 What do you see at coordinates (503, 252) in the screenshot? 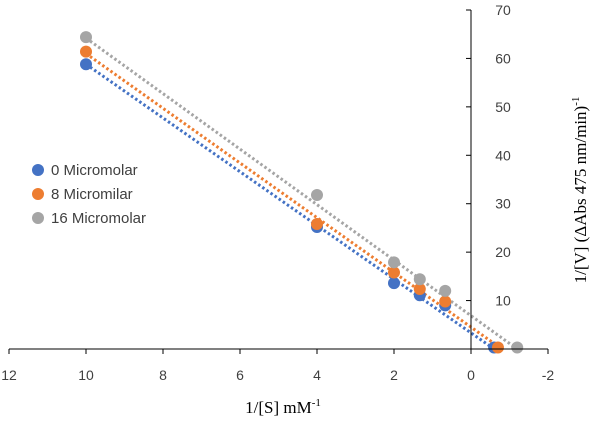
I see `y-tick-label: 20` at bounding box center [503, 252].